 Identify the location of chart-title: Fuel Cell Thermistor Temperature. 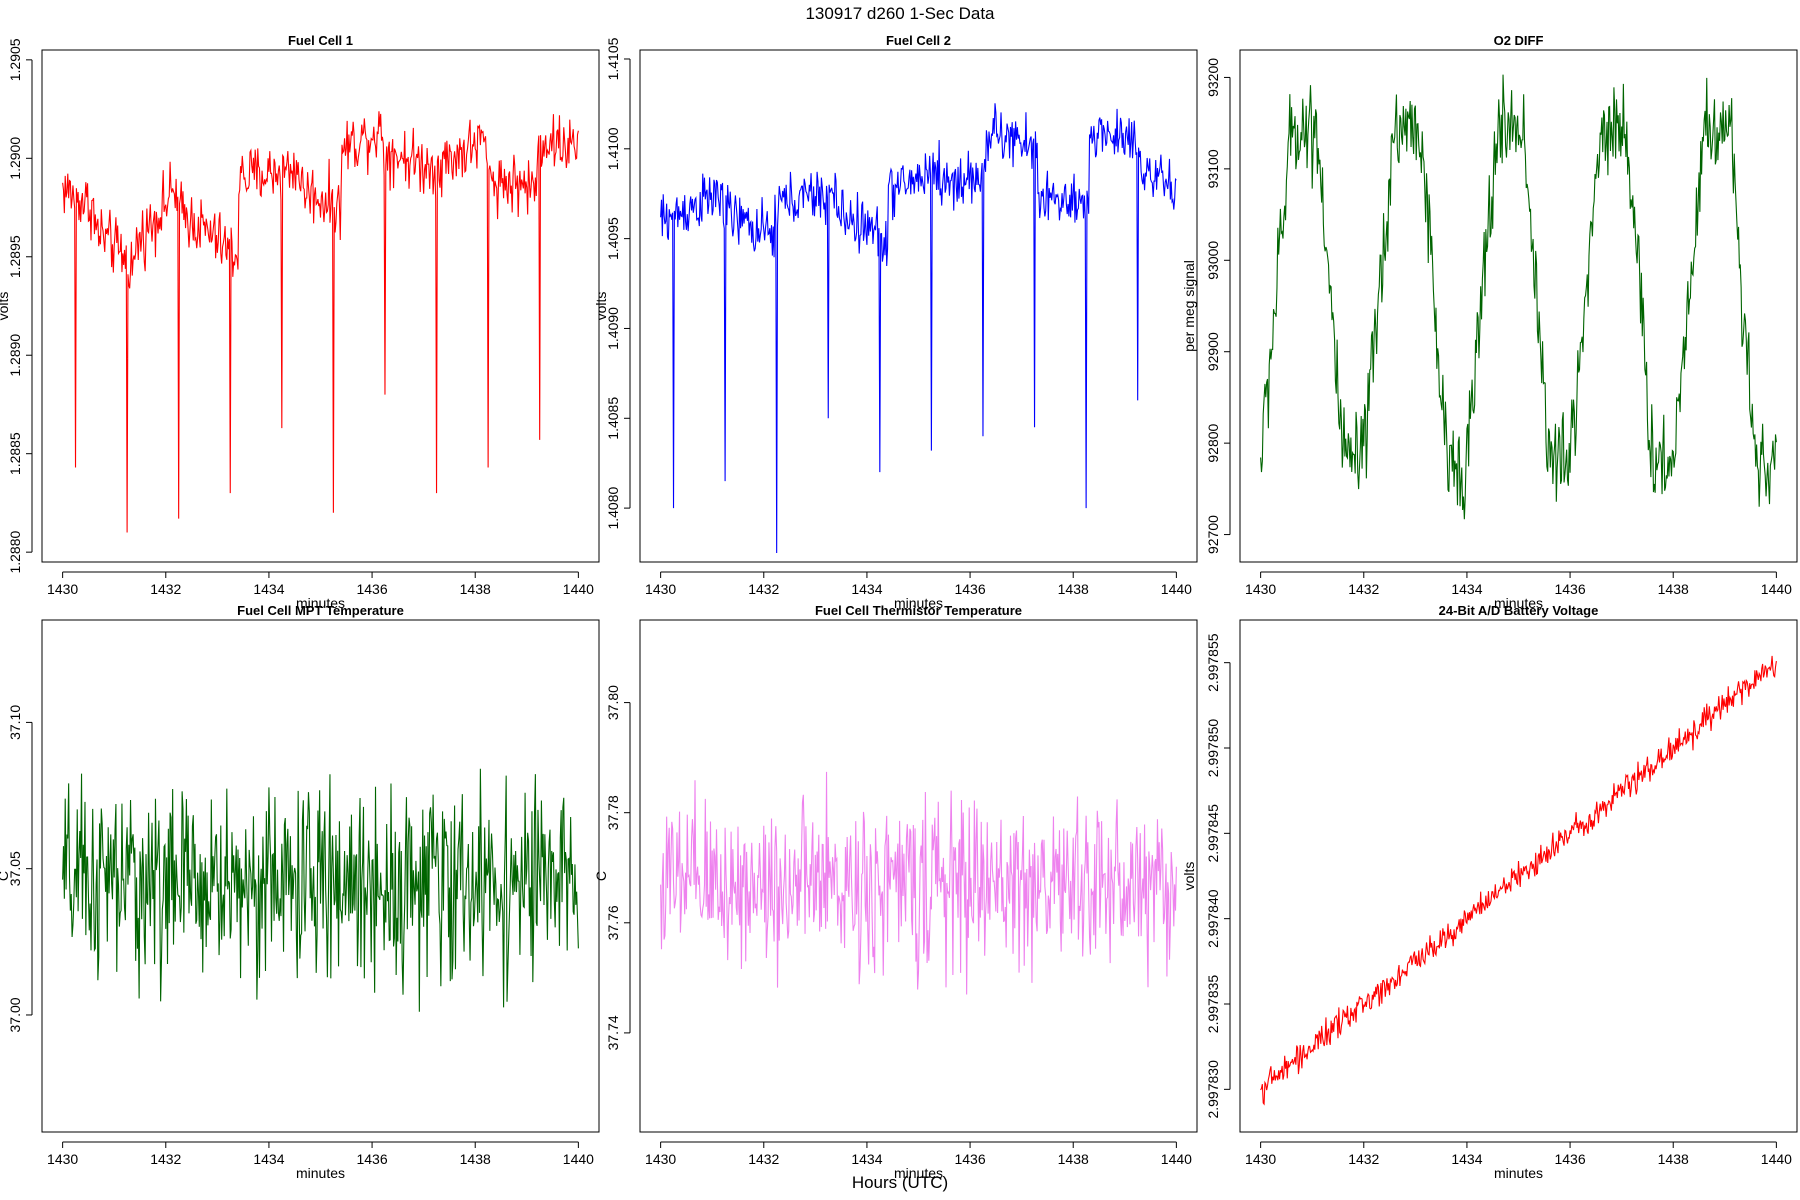
(918, 610).